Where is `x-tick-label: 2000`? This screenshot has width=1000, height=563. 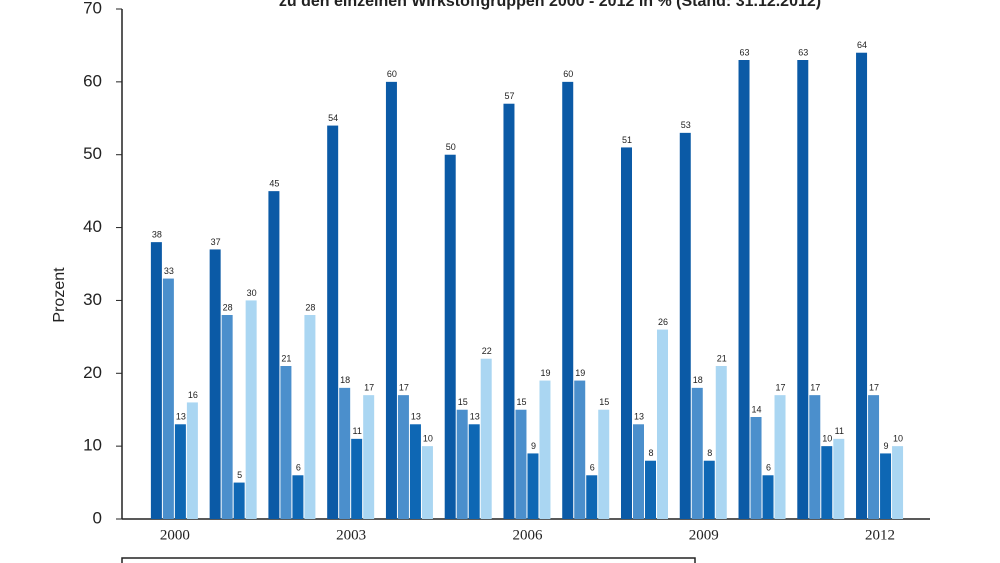
x-tick-label: 2000 is located at coordinates (175, 535).